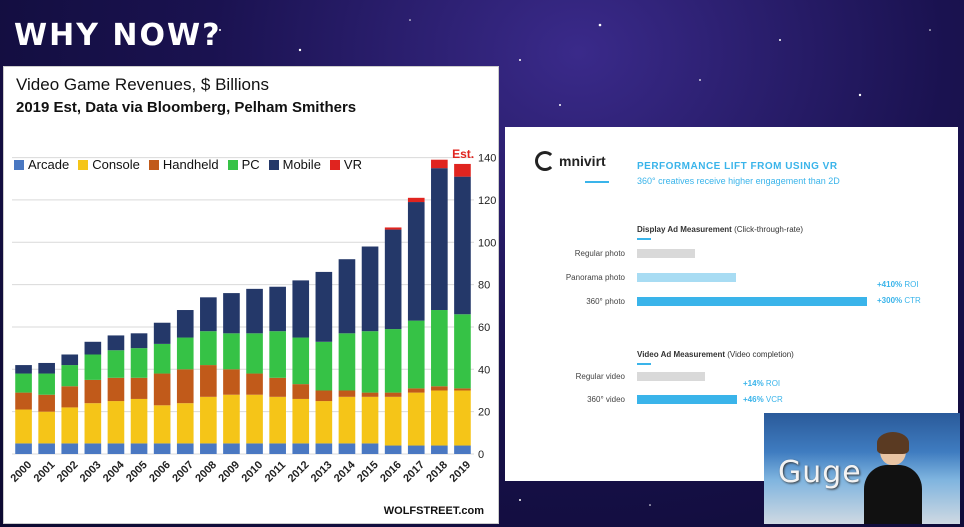 This screenshot has width=964, height=527. Describe the element at coordinates (600, 376) in the screenshot. I see `row-label-regular-video: Regular video` at that location.